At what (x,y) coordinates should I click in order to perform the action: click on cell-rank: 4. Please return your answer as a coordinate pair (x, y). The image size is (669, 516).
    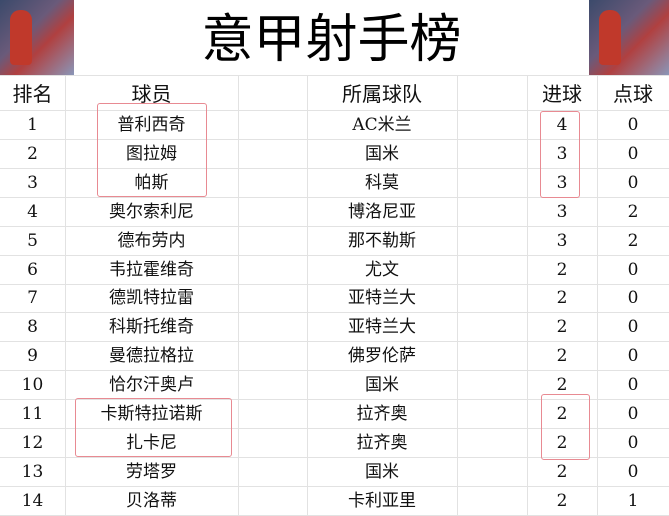
    Looking at the image, I should click on (32, 211).